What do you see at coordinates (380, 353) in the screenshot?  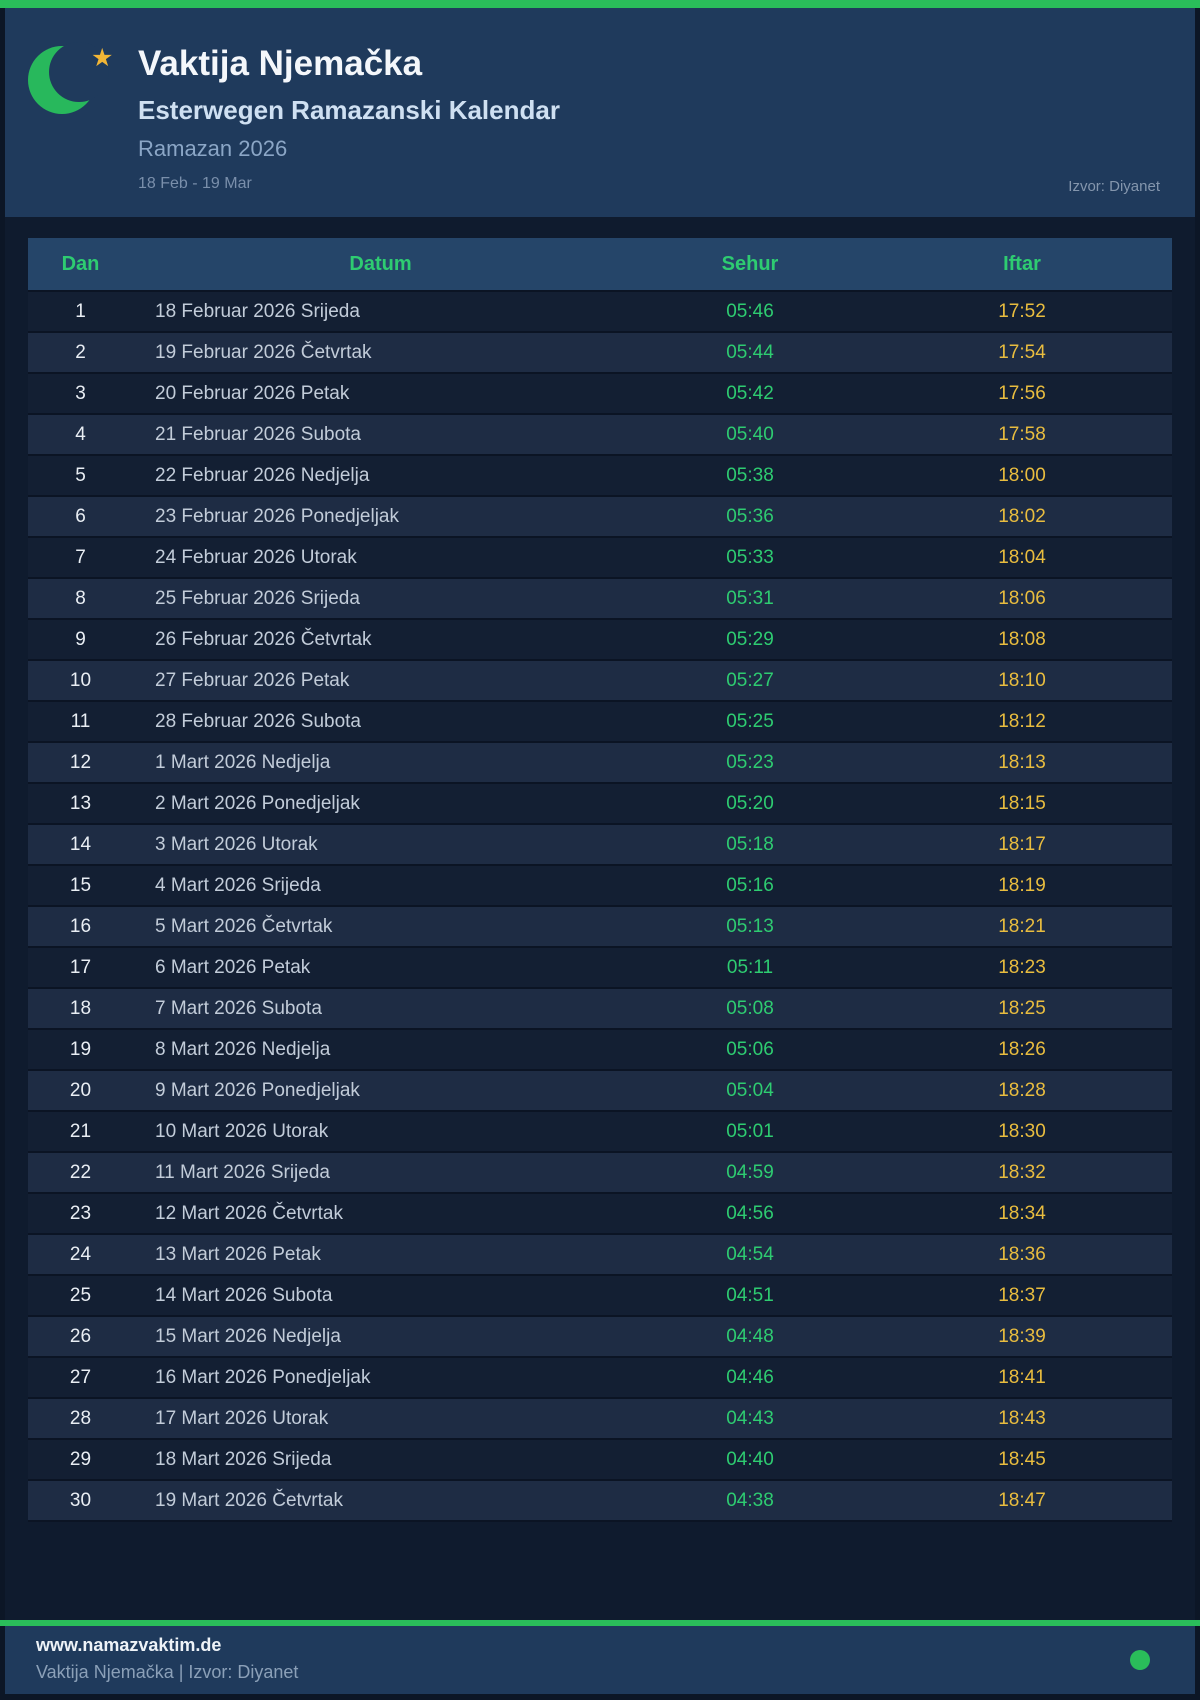 I see `date-cell: 19 Februar 2026 Četvrtak` at bounding box center [380, 353].